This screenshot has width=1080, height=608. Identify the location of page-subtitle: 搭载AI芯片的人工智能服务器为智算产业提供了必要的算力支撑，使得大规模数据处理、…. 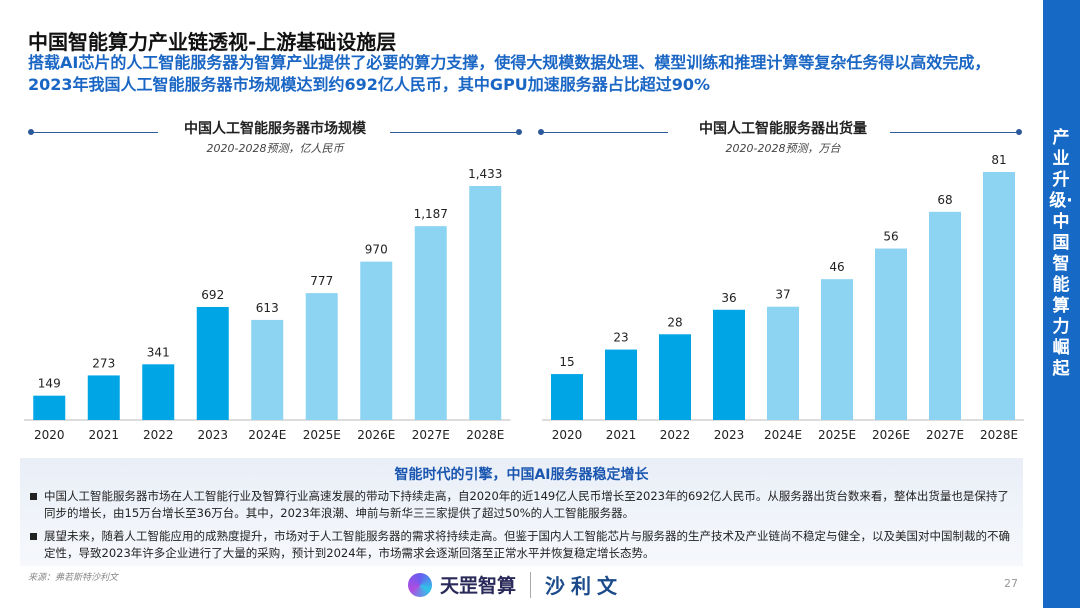
(509, 73).